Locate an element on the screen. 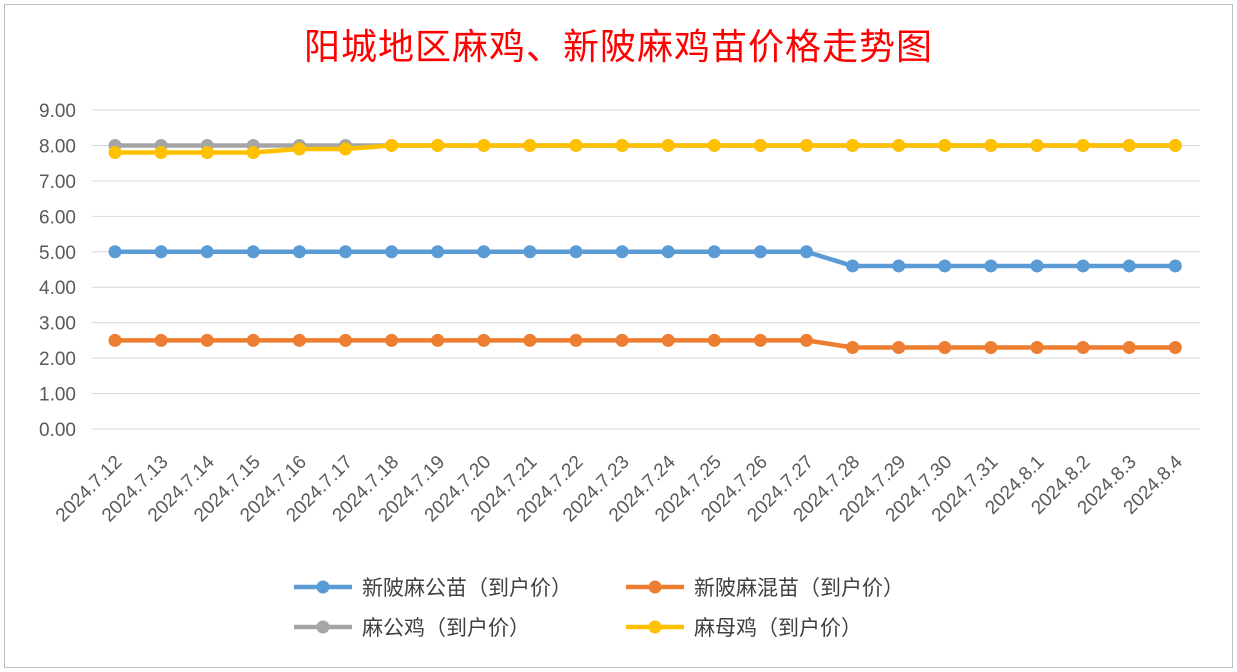 This screenshot has width=1237, height=672. legend-item: 新陂麻混苗（到户价） is located at coordinates (765, 588).